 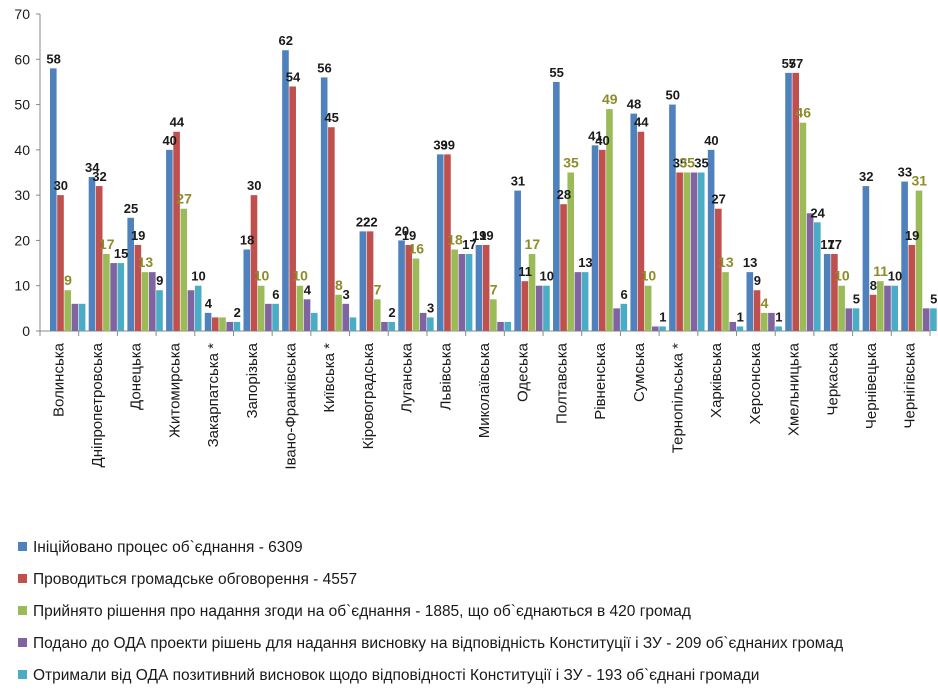 What do you see at coordinates (910, 385) in the screenshot?
I see `x-tick-label: Чернігівська` at bounding box center [910, 385].